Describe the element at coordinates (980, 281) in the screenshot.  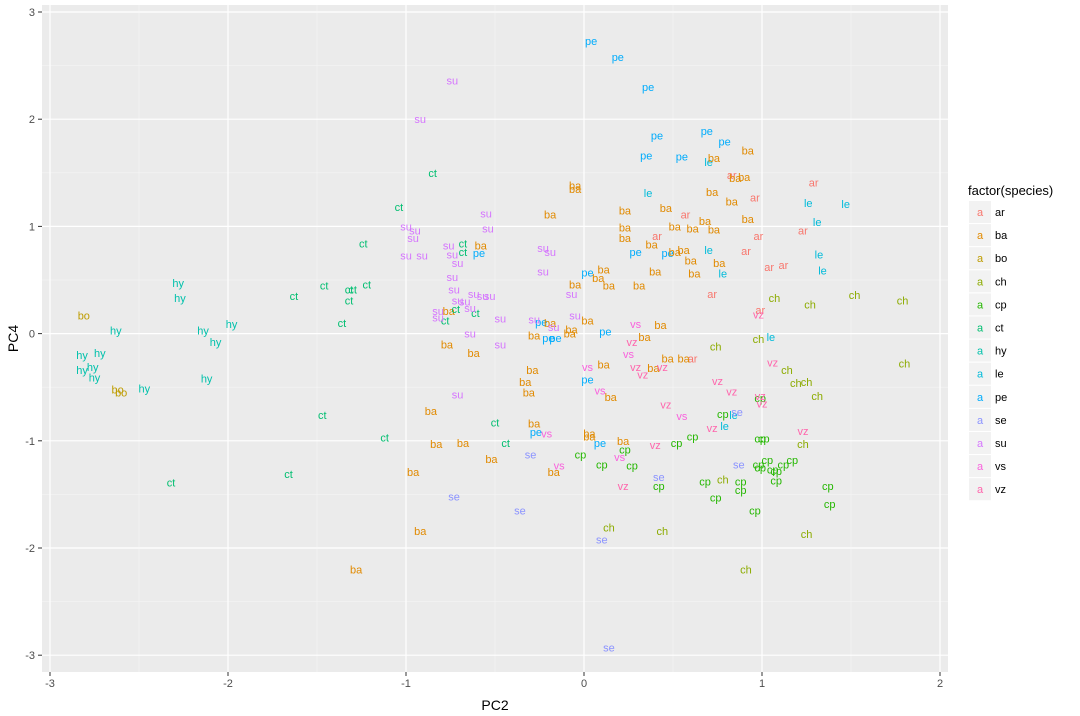
I see `legend-key-ch` at that location.